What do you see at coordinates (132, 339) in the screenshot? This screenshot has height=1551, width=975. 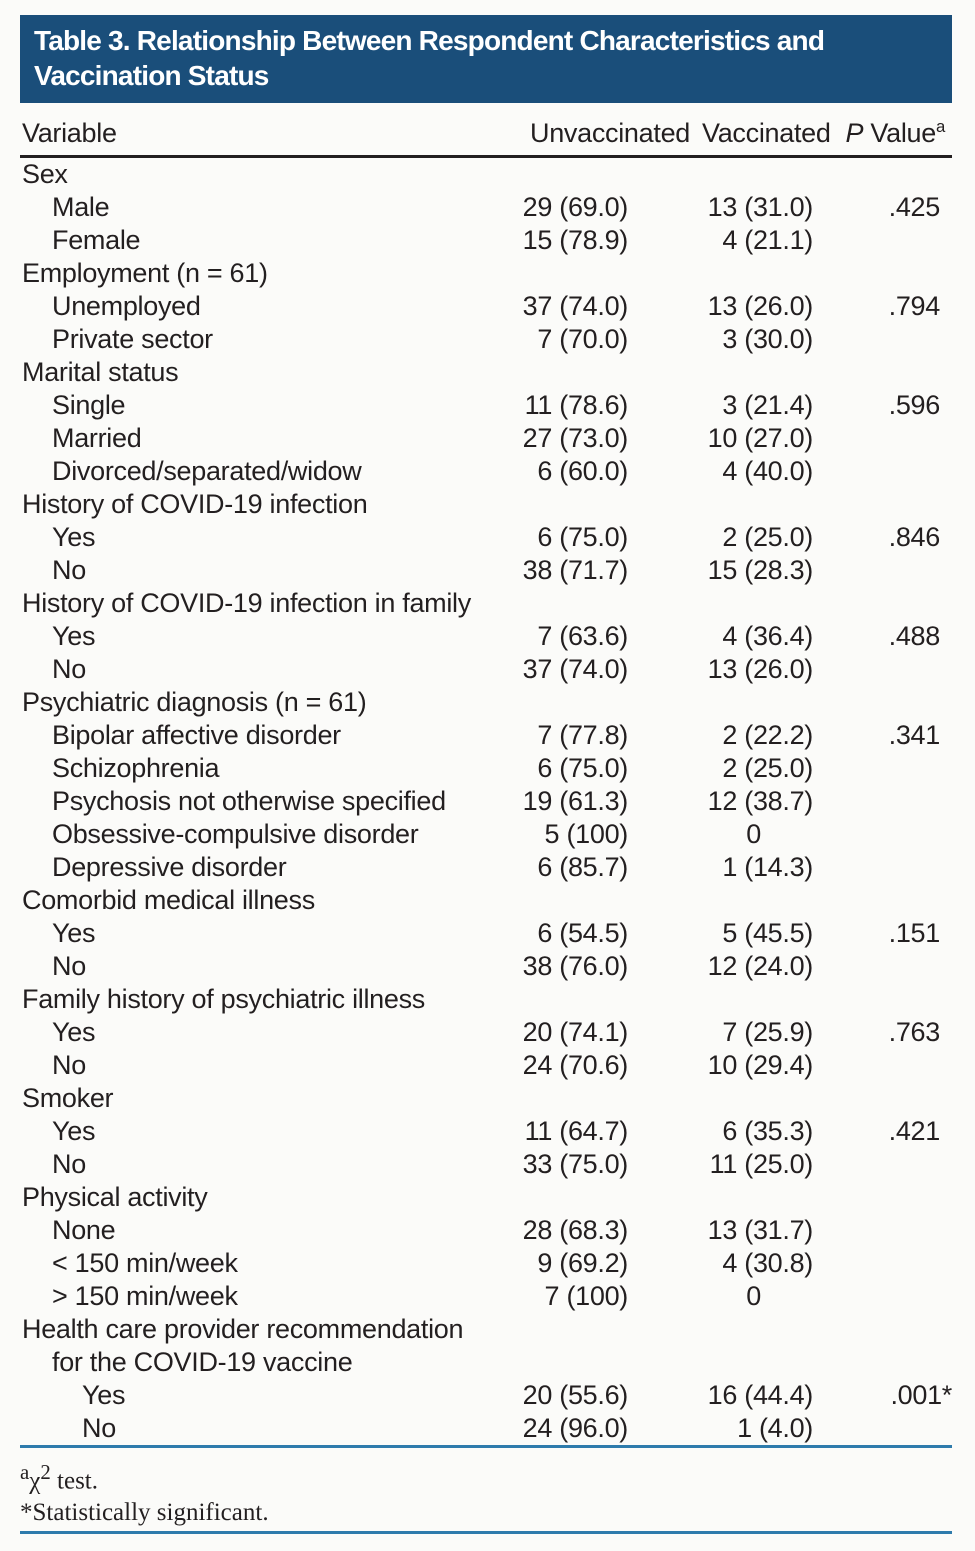 I see `row-label: Private sector` at bounding box center [132, 339].